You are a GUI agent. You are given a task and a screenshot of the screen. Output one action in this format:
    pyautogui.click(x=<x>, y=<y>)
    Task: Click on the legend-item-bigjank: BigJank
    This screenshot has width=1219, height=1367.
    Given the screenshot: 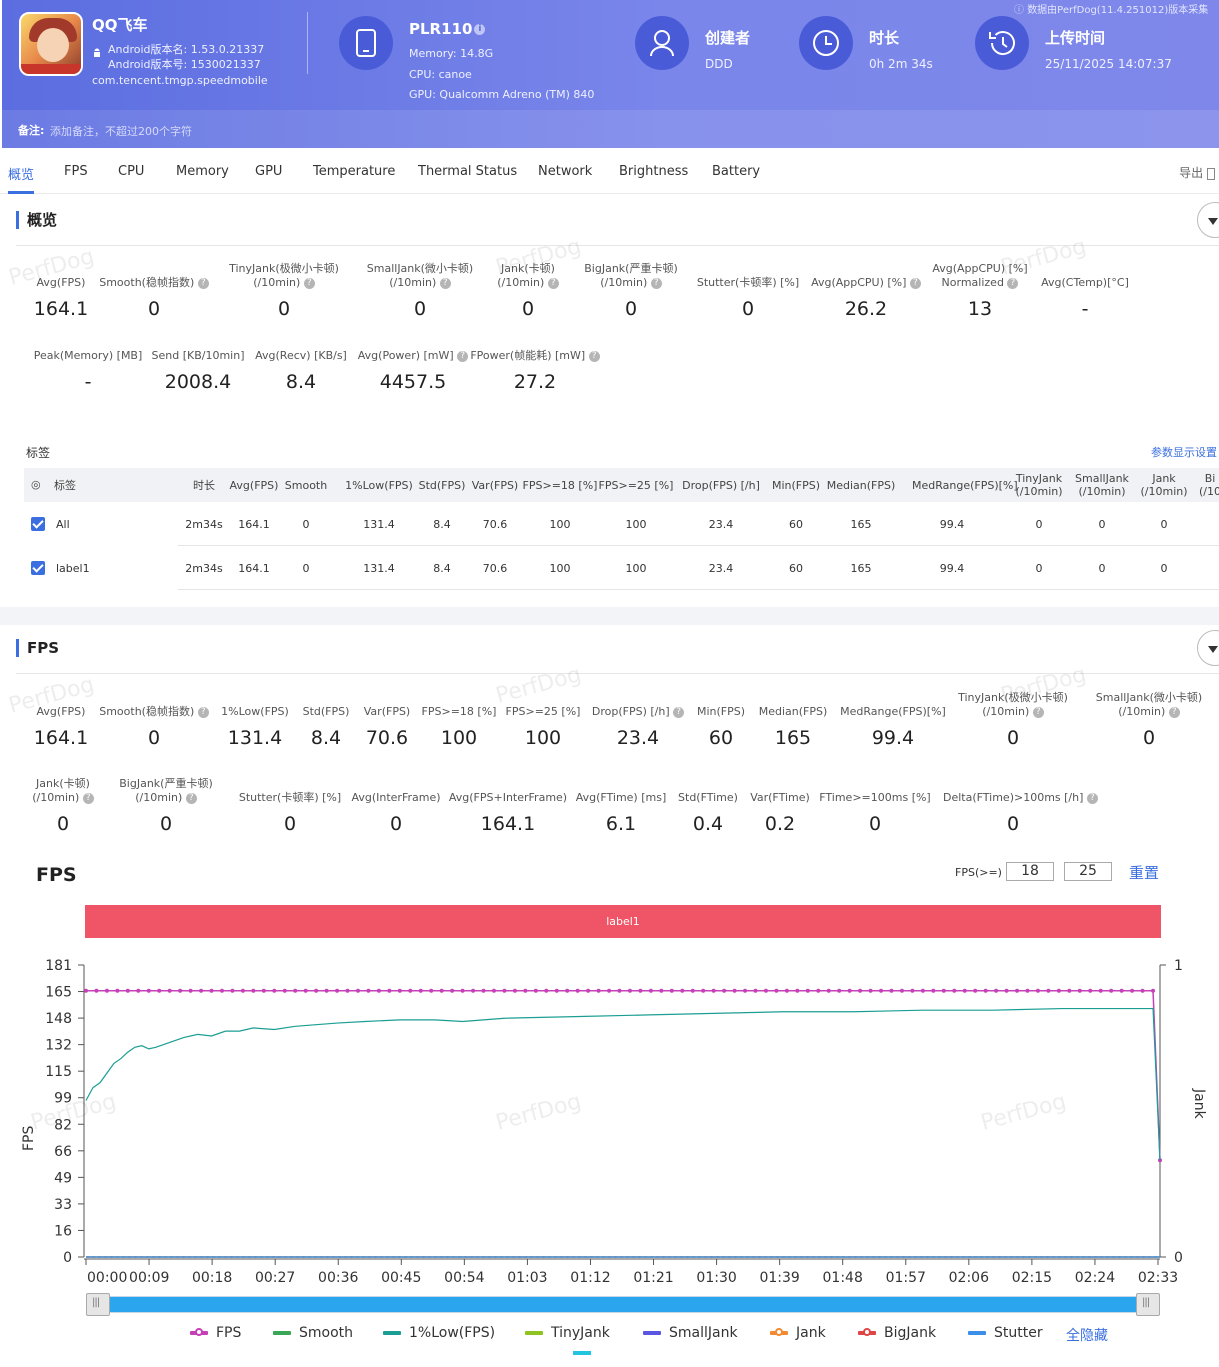 What is the action you would take?
    pyautogui.click(x=897, y=1333)
    